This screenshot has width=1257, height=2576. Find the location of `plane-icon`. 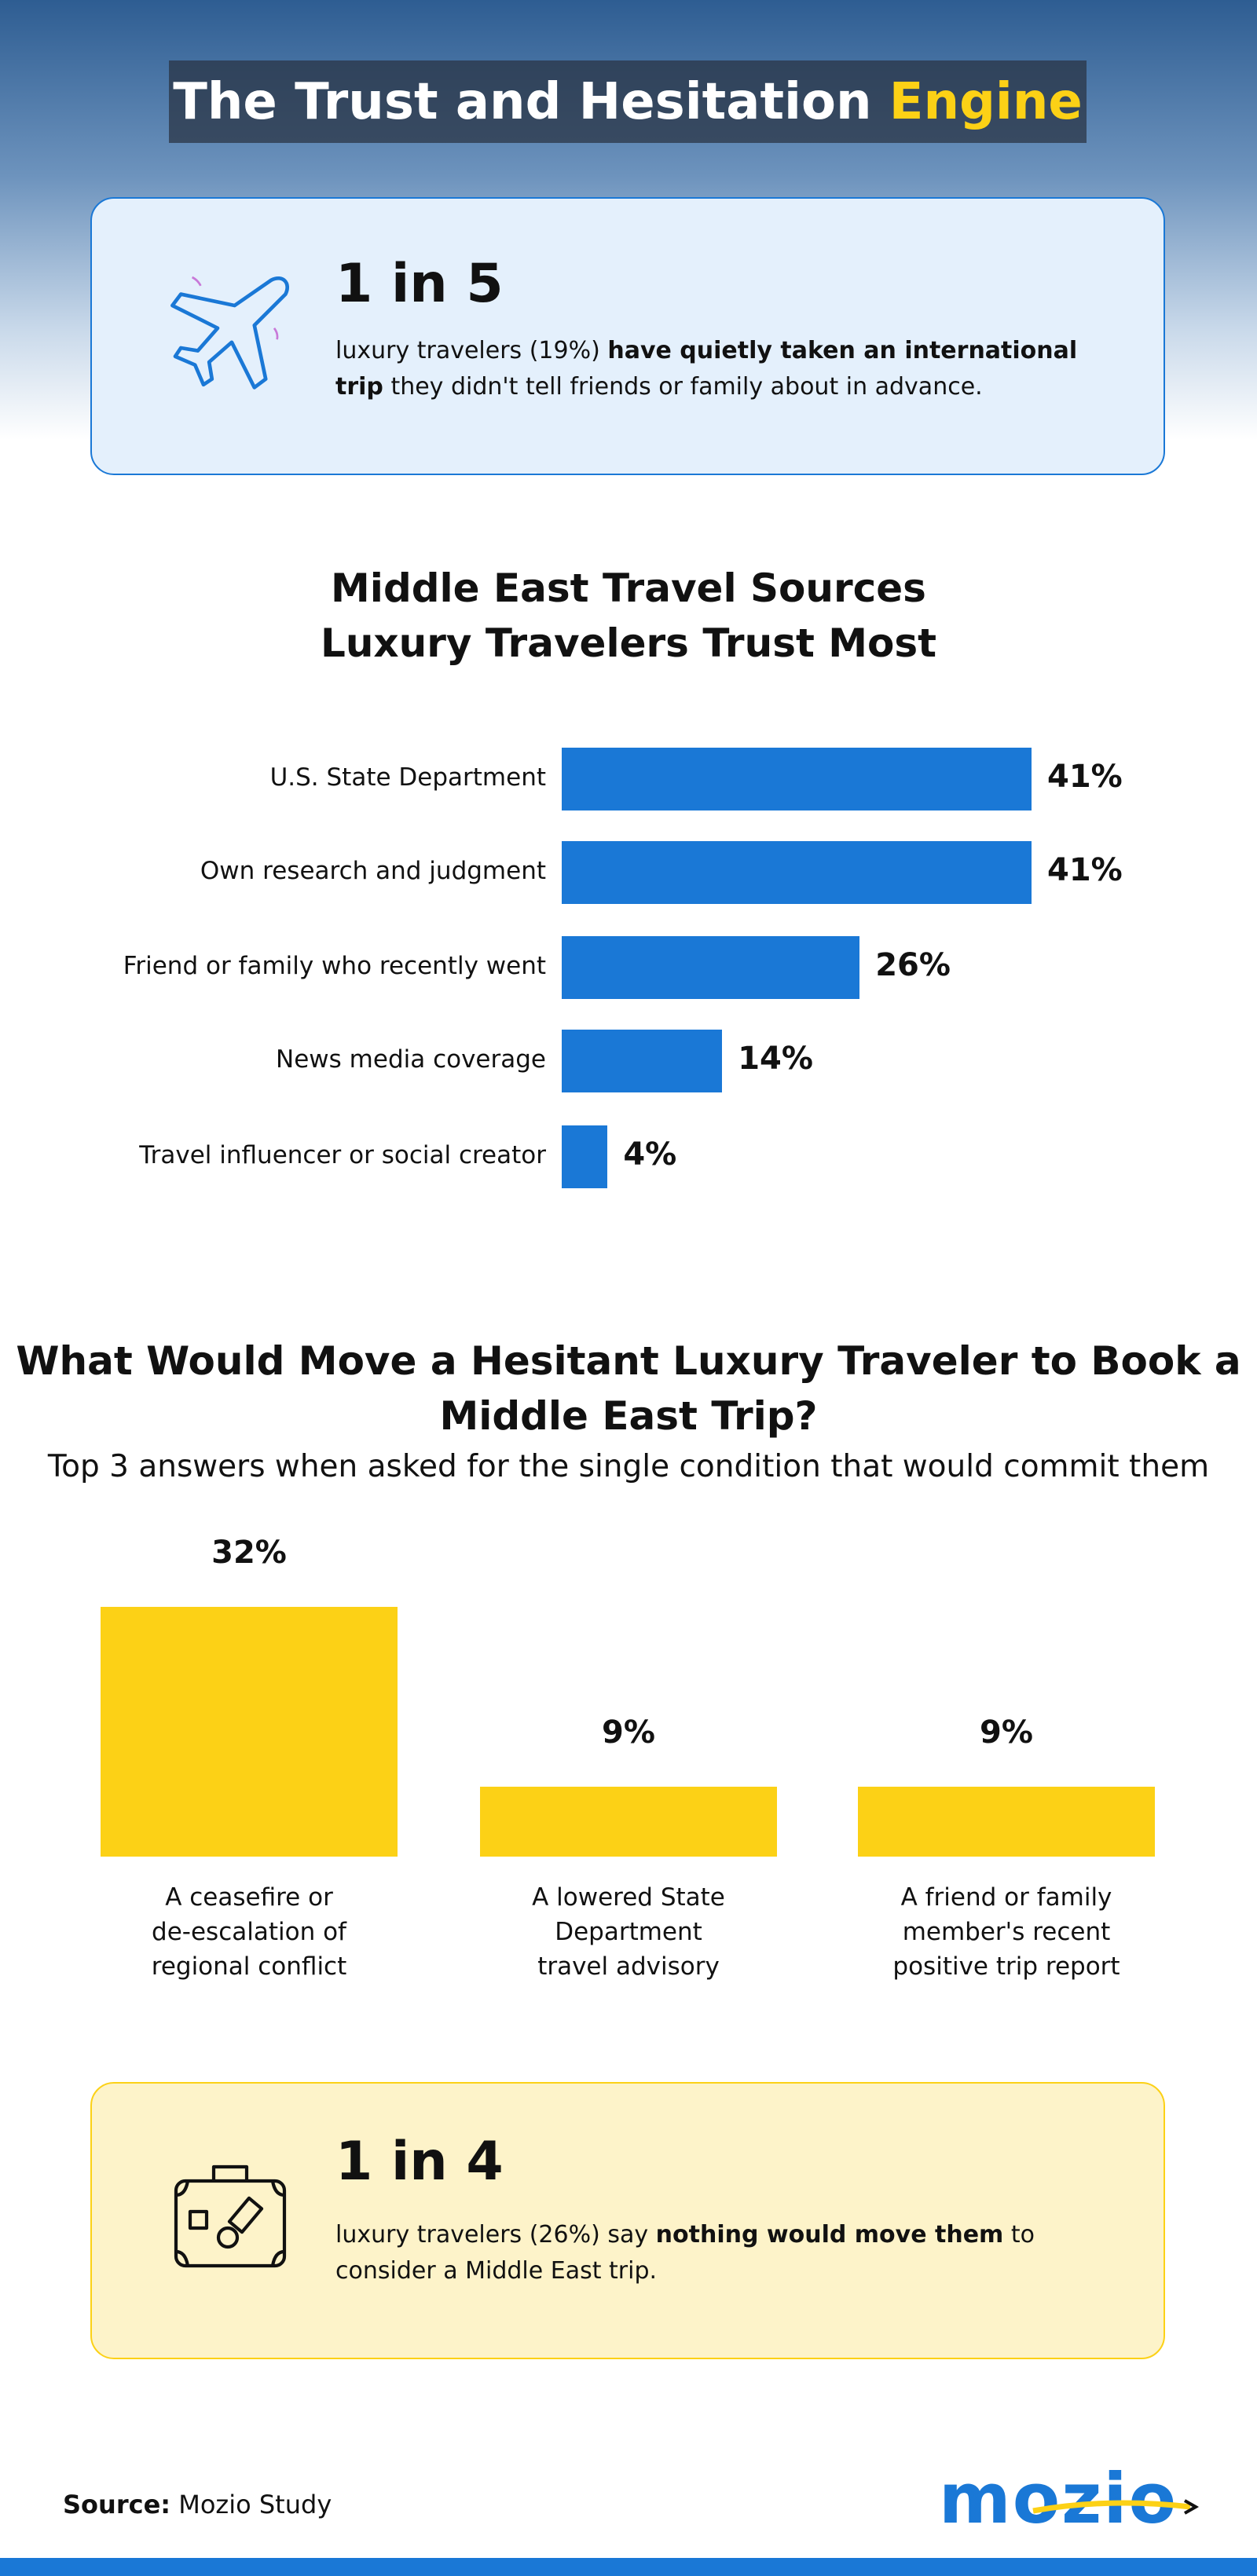

plane-icon is located at coordinates (229, 333).